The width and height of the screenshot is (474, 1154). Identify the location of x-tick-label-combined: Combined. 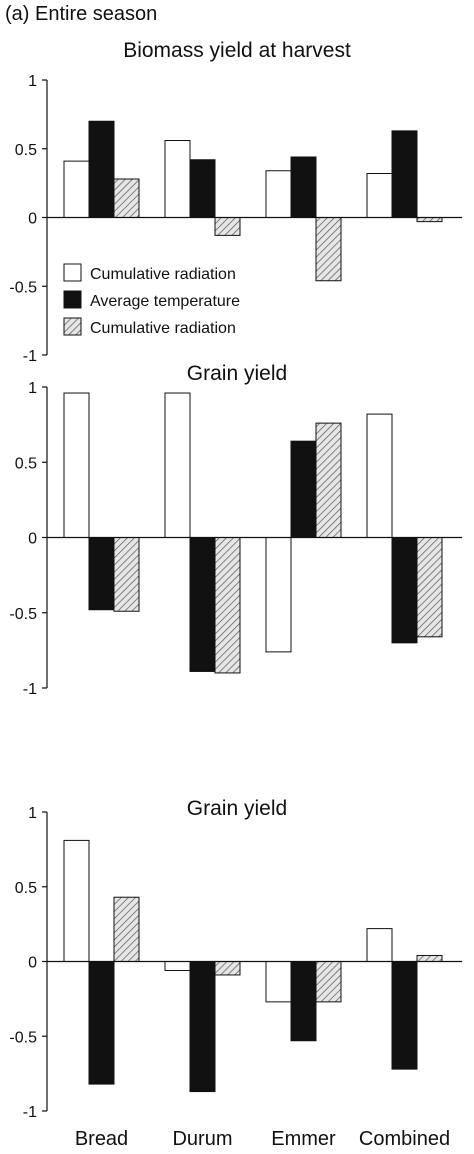
(404, 1139).